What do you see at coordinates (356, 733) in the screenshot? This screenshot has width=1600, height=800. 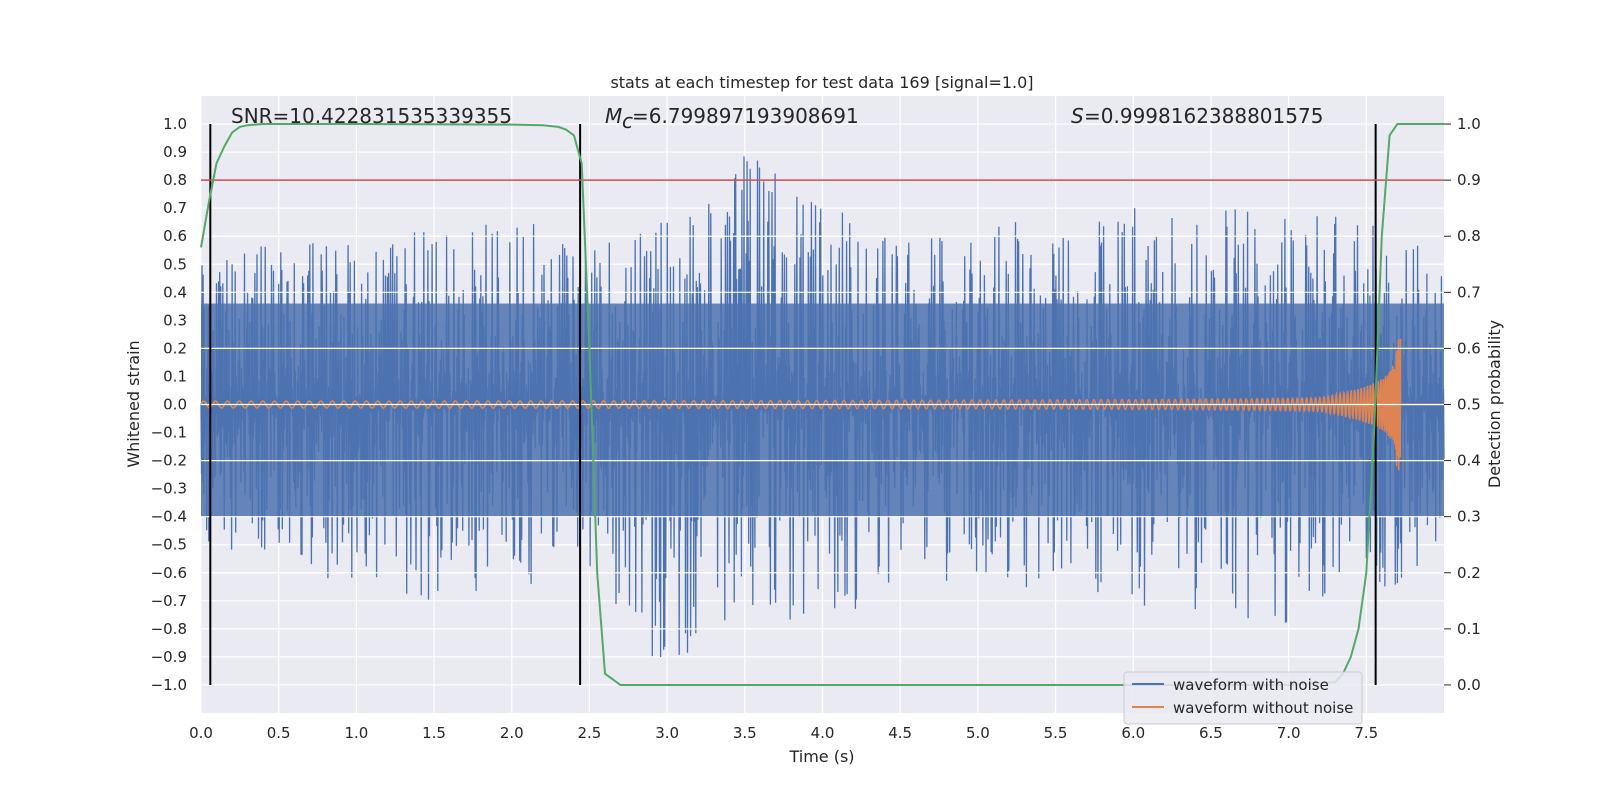 I see `x-tick-label-2: 1.0` at bounding box center [356, 733].